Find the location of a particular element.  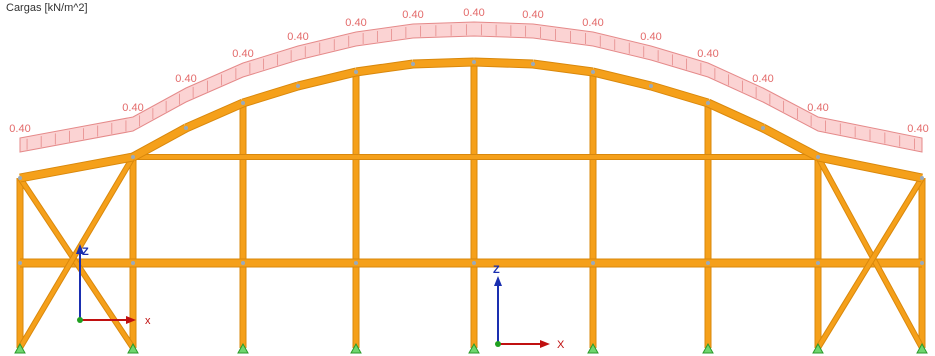

view-title: Cargas [kN/m^2] is located at coordinates (47, 8).